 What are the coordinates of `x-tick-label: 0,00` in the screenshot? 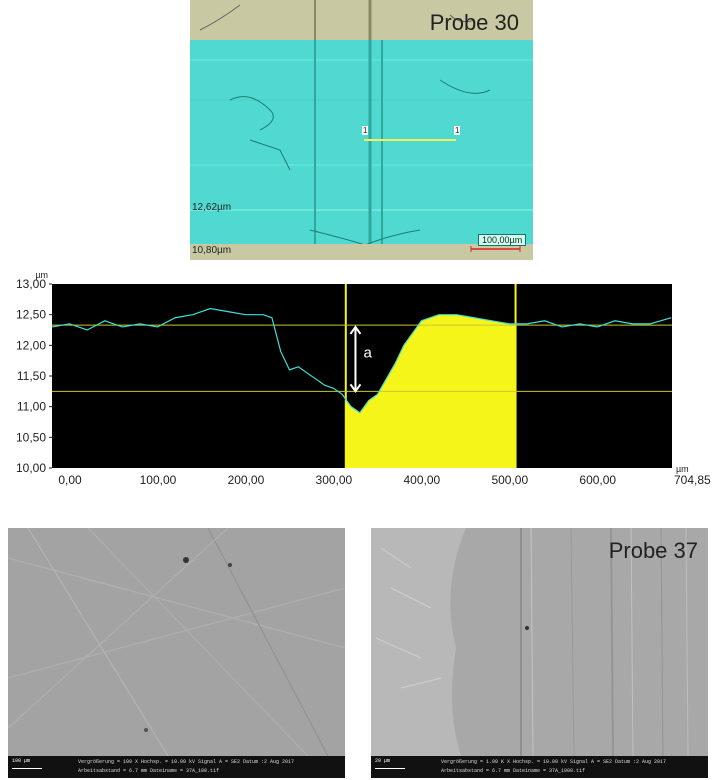 It's located at (70, 480).